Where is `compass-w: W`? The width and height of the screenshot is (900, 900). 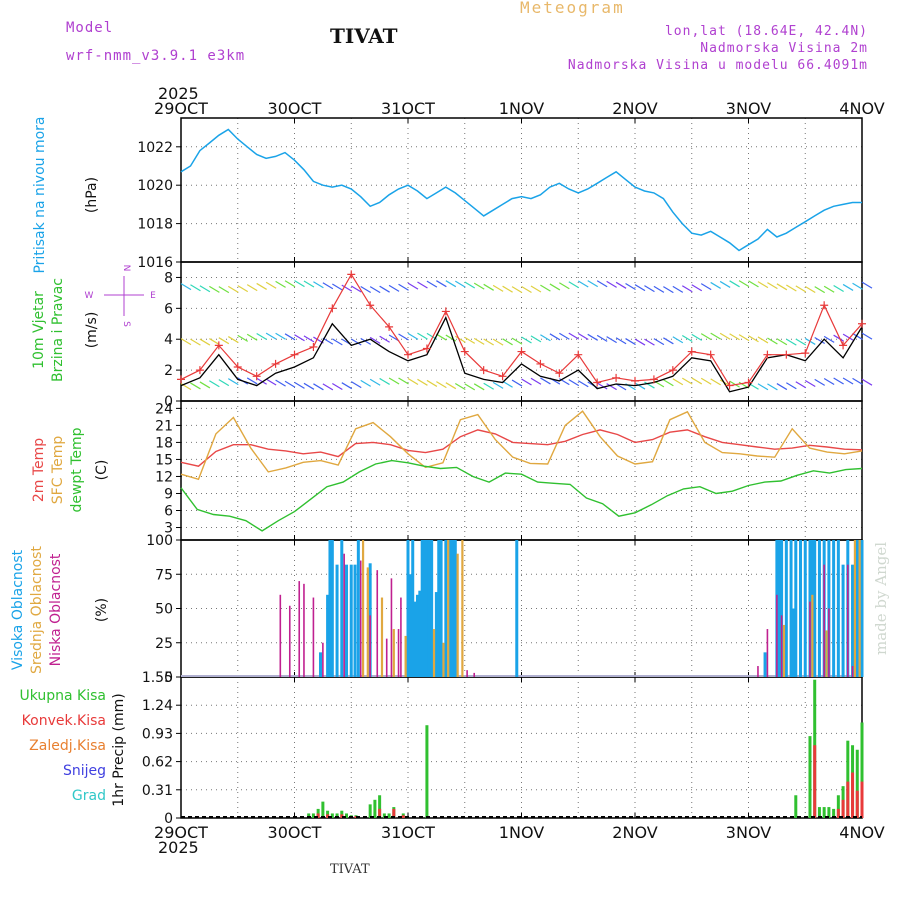
compass-w: W is located at coordinates (89, 296).